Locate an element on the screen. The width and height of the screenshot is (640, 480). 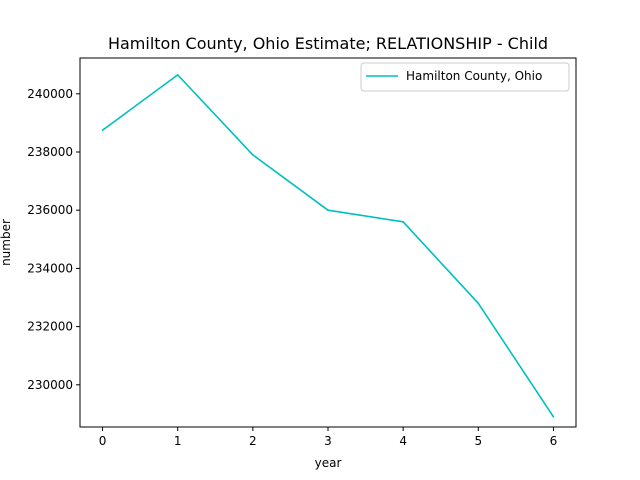
legend-box is located at coordinates (465, 77).